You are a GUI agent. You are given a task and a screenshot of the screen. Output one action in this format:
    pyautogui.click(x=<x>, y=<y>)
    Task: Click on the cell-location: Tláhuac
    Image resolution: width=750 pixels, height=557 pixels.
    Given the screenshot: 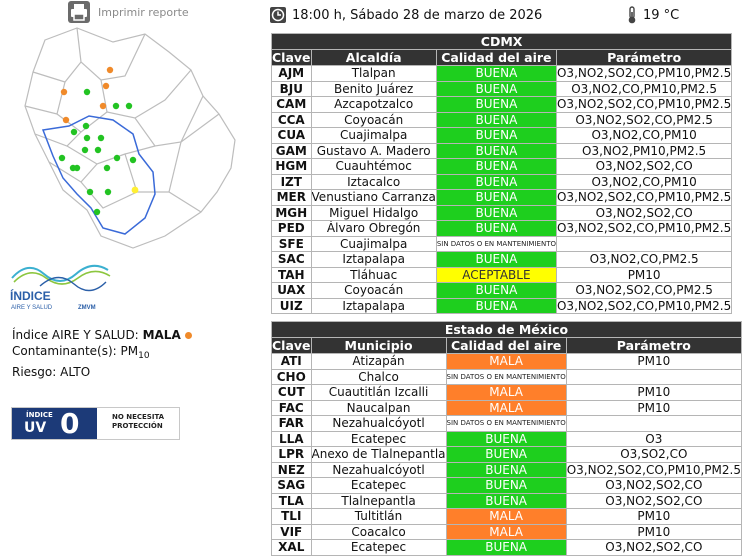 What is the action you would take?
    pyautogui.click(x=373, y=274)
    